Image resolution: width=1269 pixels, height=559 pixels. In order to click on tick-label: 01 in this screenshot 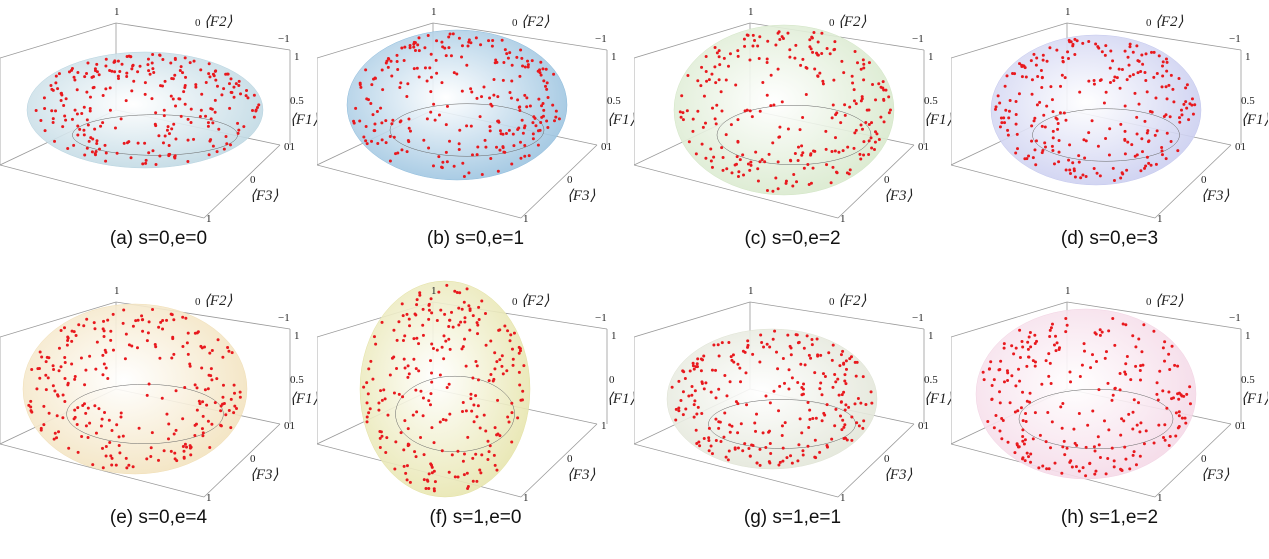, I will do `click(289, 426)`.